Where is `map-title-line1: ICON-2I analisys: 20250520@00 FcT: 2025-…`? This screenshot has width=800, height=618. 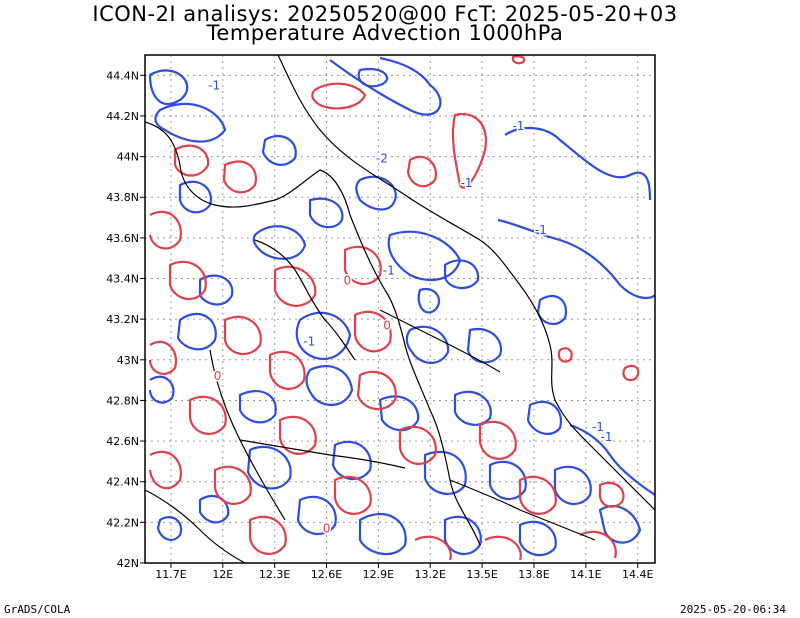
map-title-line1: ICON-2I analisys: 20250520@00 FcT: 2025-… is located at coordinates (385, 14).